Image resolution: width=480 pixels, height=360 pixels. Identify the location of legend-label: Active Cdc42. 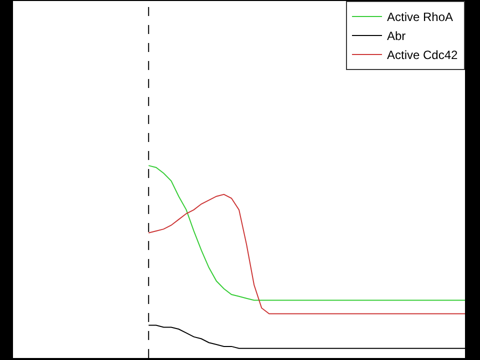
(422, 55).